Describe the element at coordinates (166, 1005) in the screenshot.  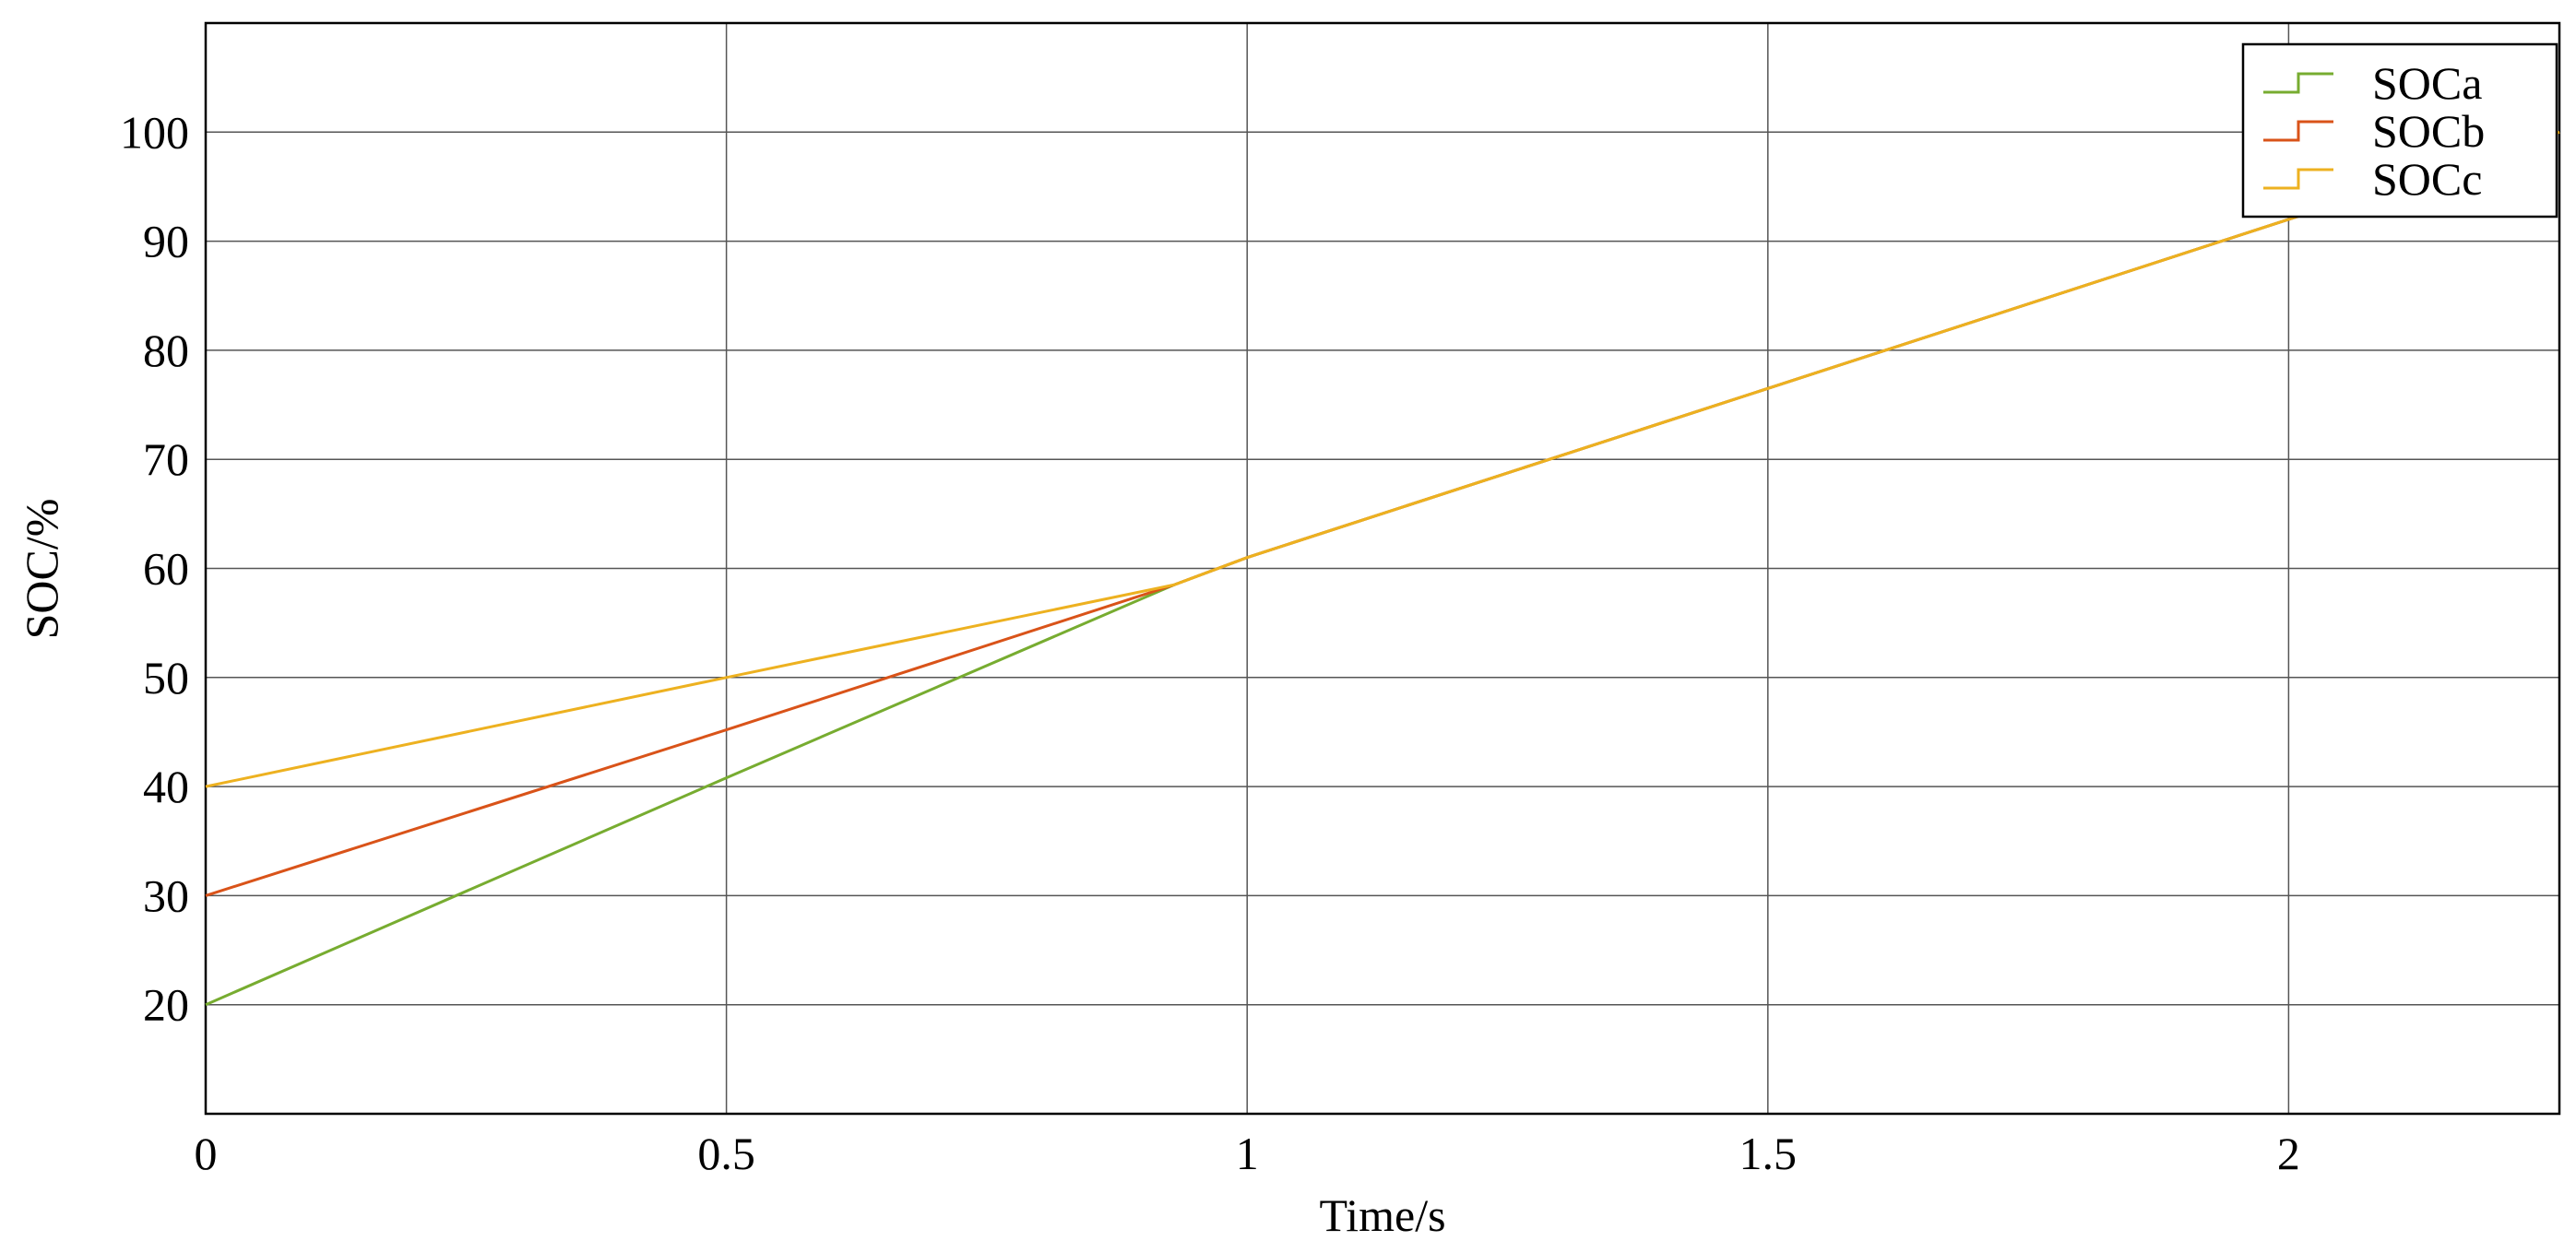
I see `y-tick-label: 20` at that location.